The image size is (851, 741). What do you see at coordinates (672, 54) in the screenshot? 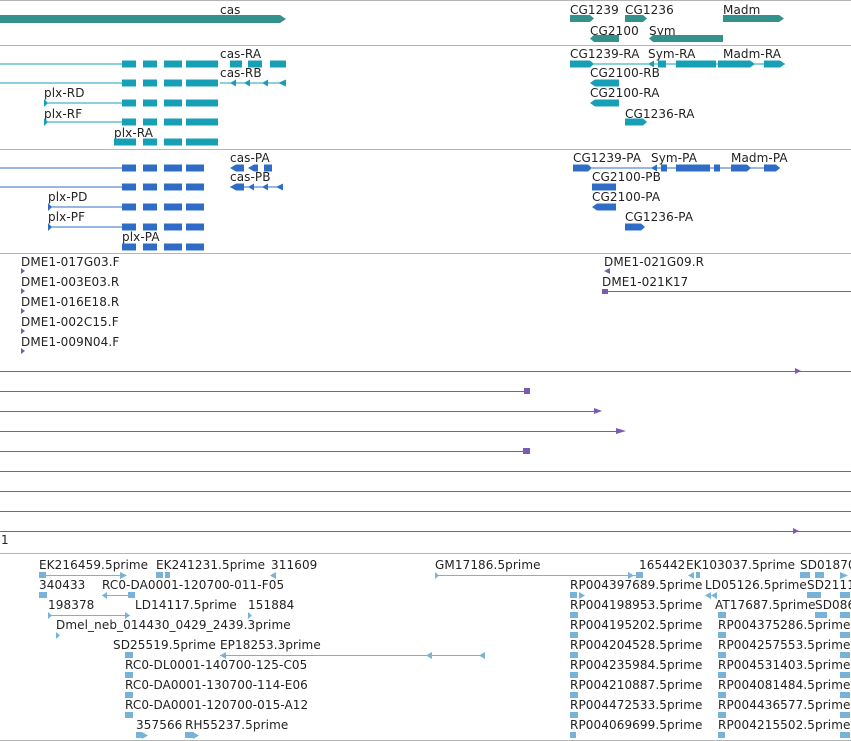
I see `transcript-label: Sym-RA` at bounding box center [672, 54].